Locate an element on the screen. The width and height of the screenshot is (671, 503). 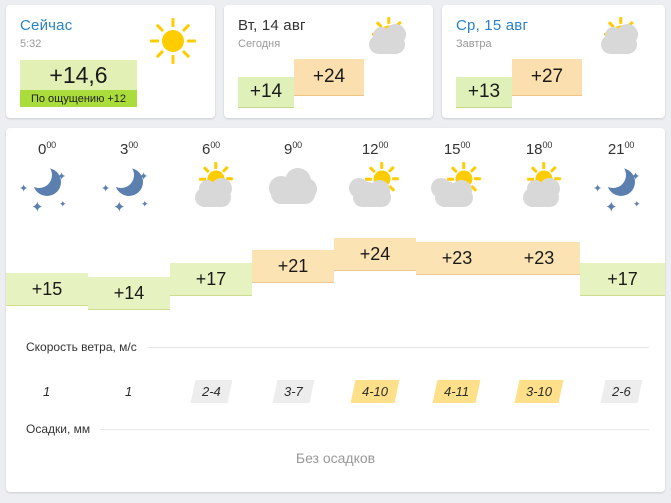
hour-label: 1800 is located at coordinates (539, 149).